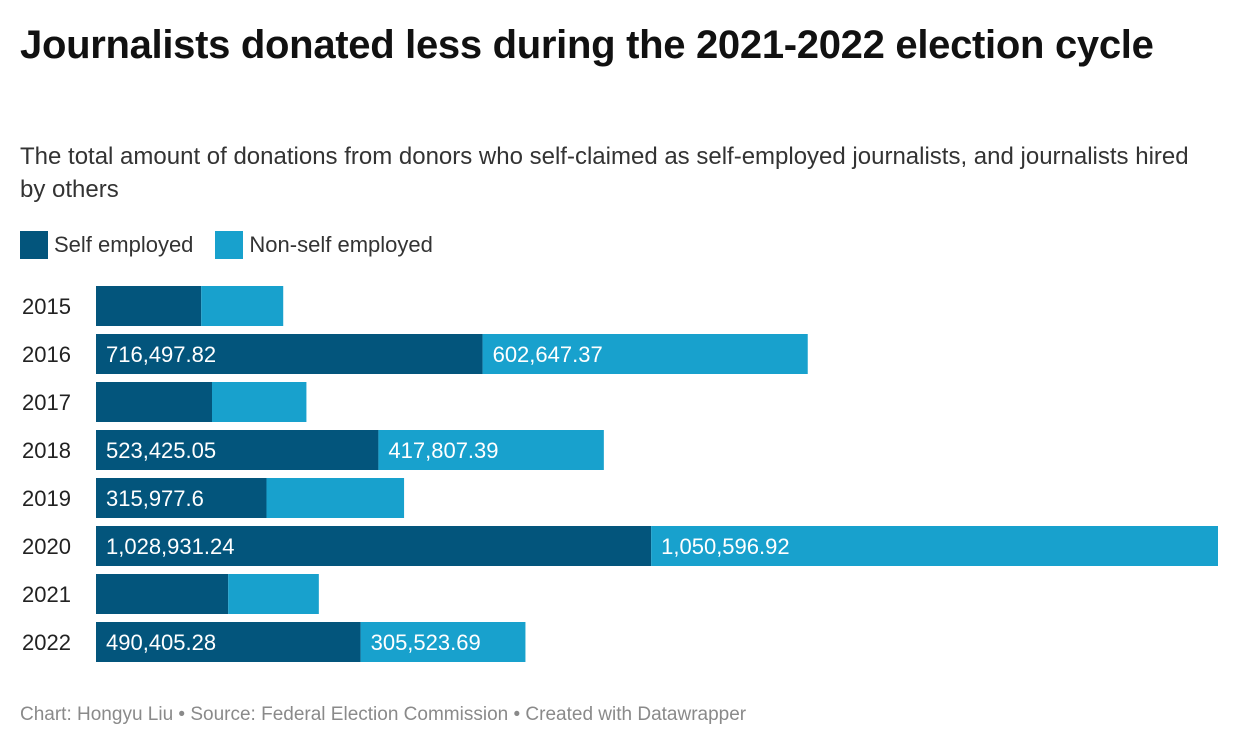 This screenshot has height=750, width=1240. What do you see at coordinates (46, 354) in the screenshot?
I see `year-label-2016: 2016` at bounding box center [46, 354].